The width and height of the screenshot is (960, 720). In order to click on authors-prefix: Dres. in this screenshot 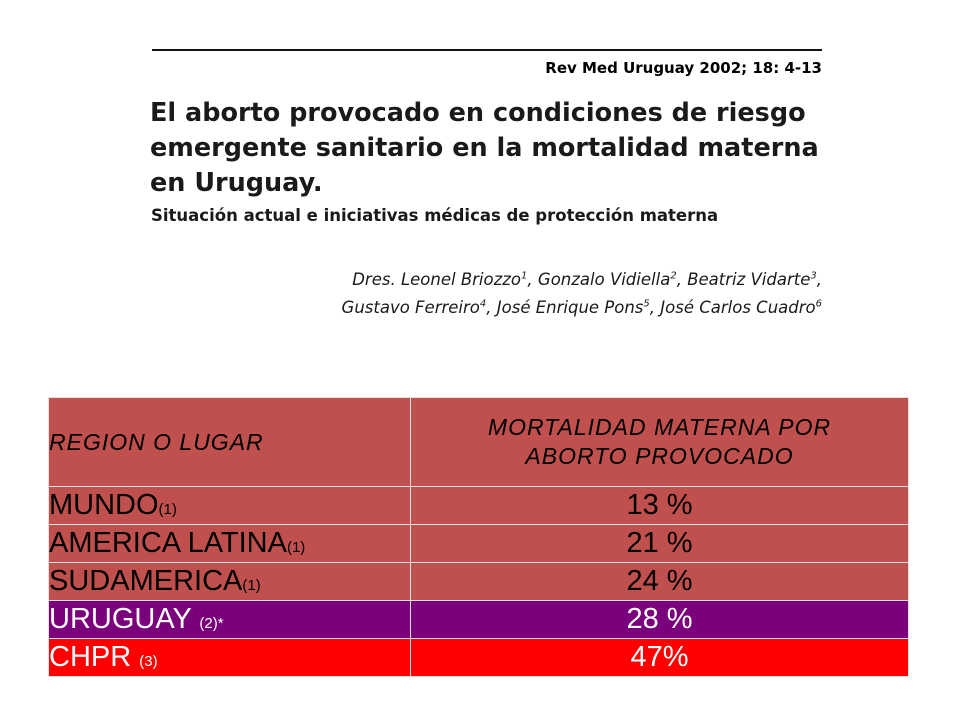, I will do `click(374, 279)`.